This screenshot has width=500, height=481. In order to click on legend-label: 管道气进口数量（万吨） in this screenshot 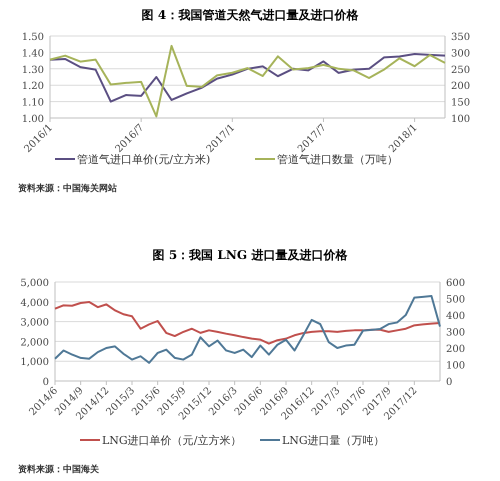, I will do `click(337, 159)`.